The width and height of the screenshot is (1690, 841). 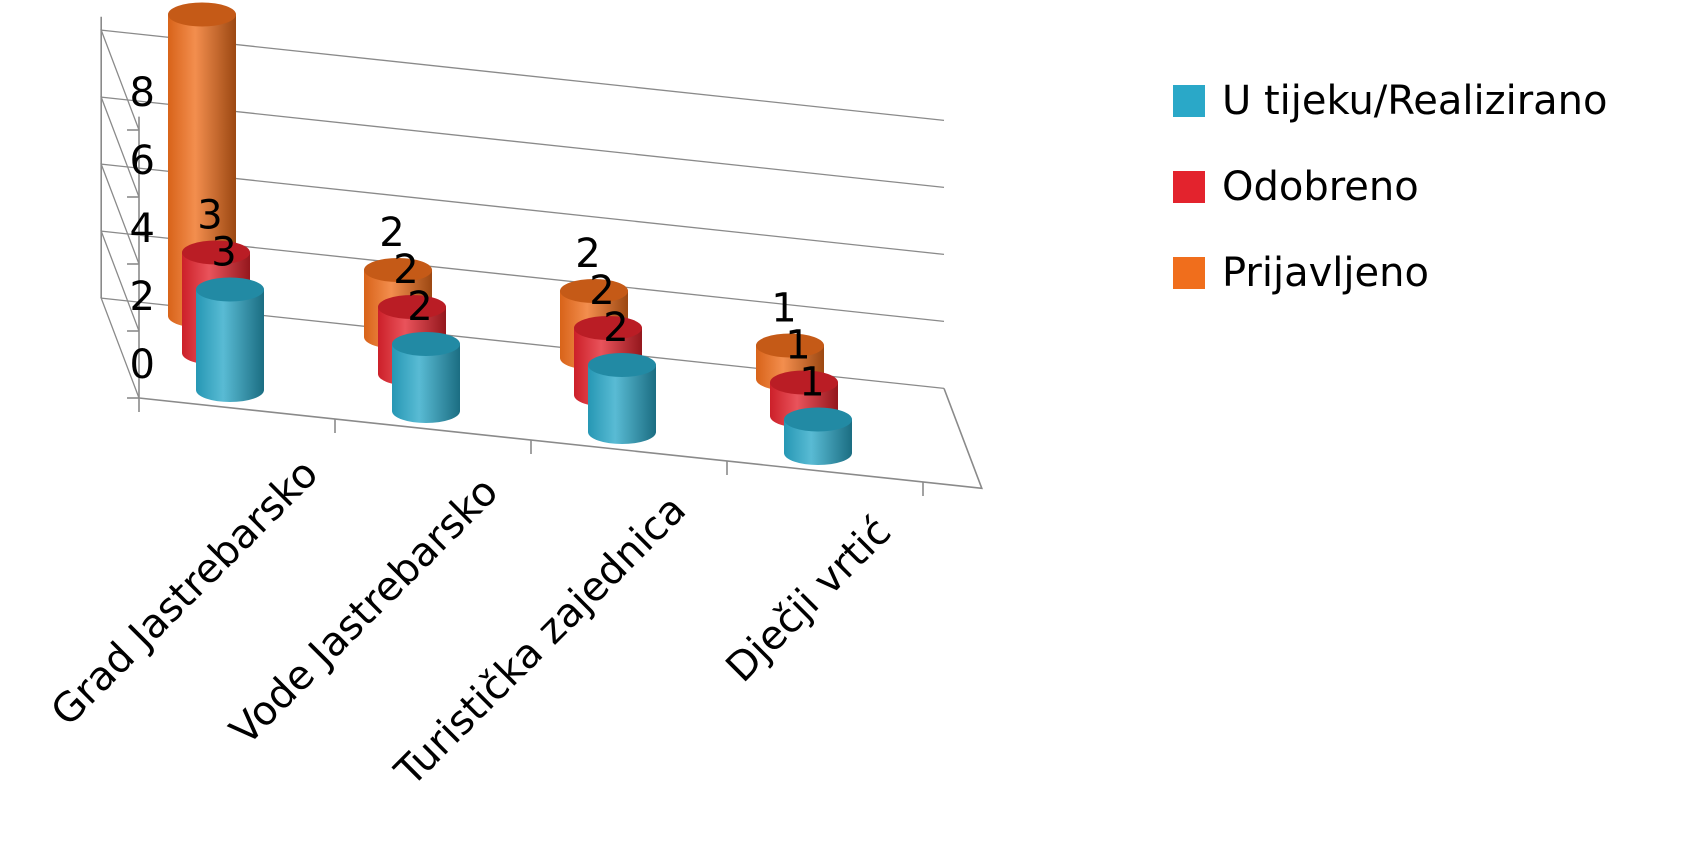 I want to click on legend-label: U tijeku/Realizirano, so click(x=1415, y=101).